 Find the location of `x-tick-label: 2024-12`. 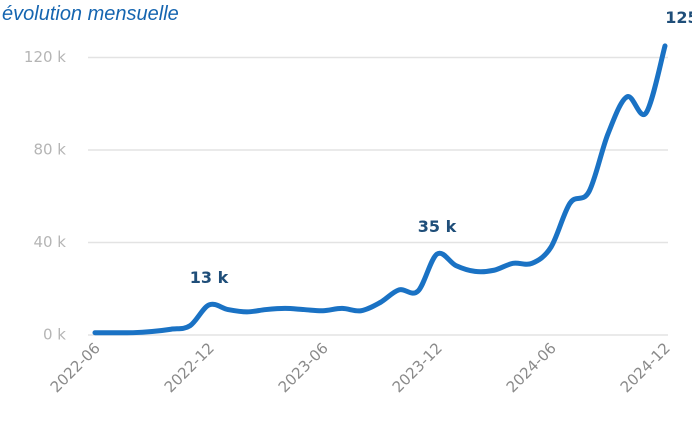

x-tick-label: 2024-12 is located at coordinates (645, 367).